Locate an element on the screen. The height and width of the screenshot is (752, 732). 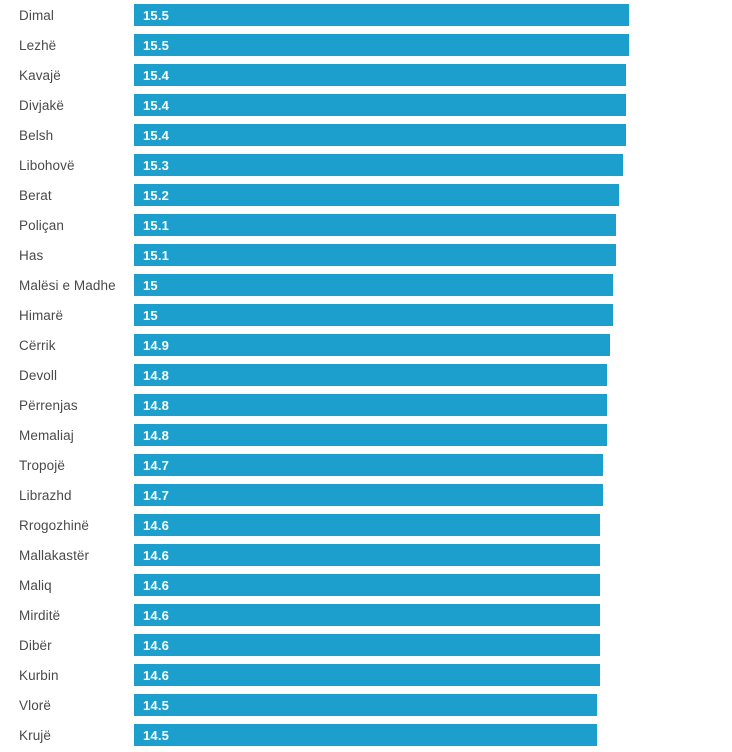
chart-row: Cërrik 14.9 is located at coordinates (366, 345).